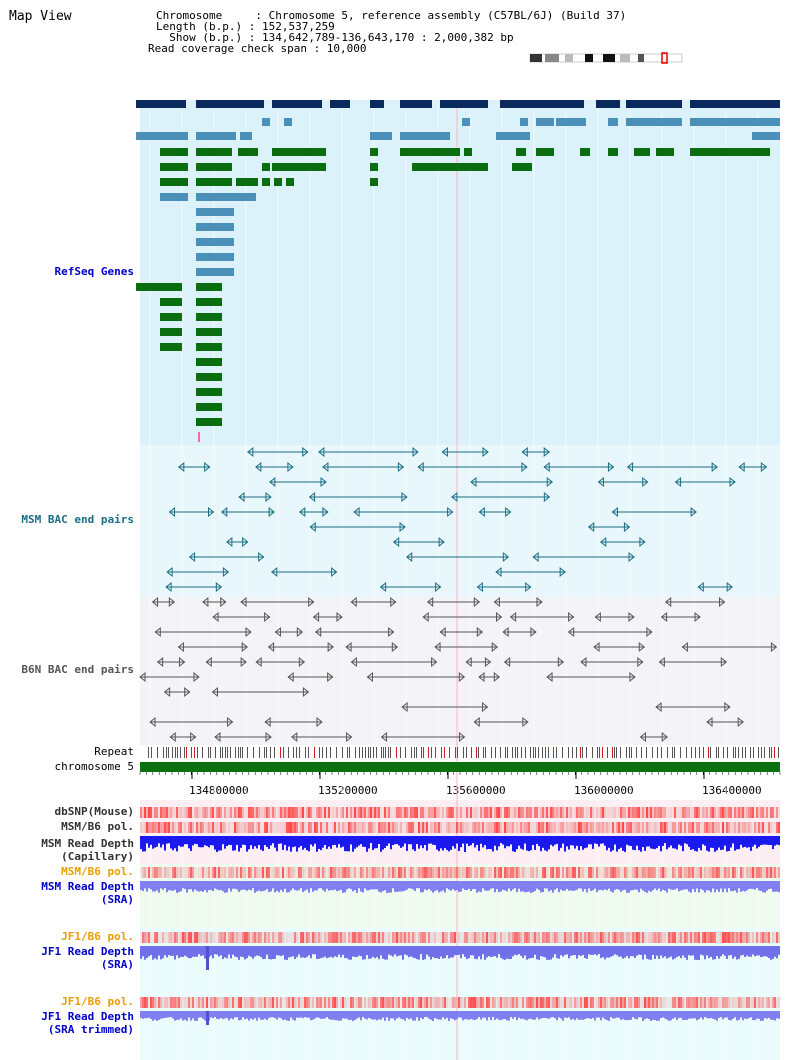  I want to click on gene-feature, so click(215, 242).